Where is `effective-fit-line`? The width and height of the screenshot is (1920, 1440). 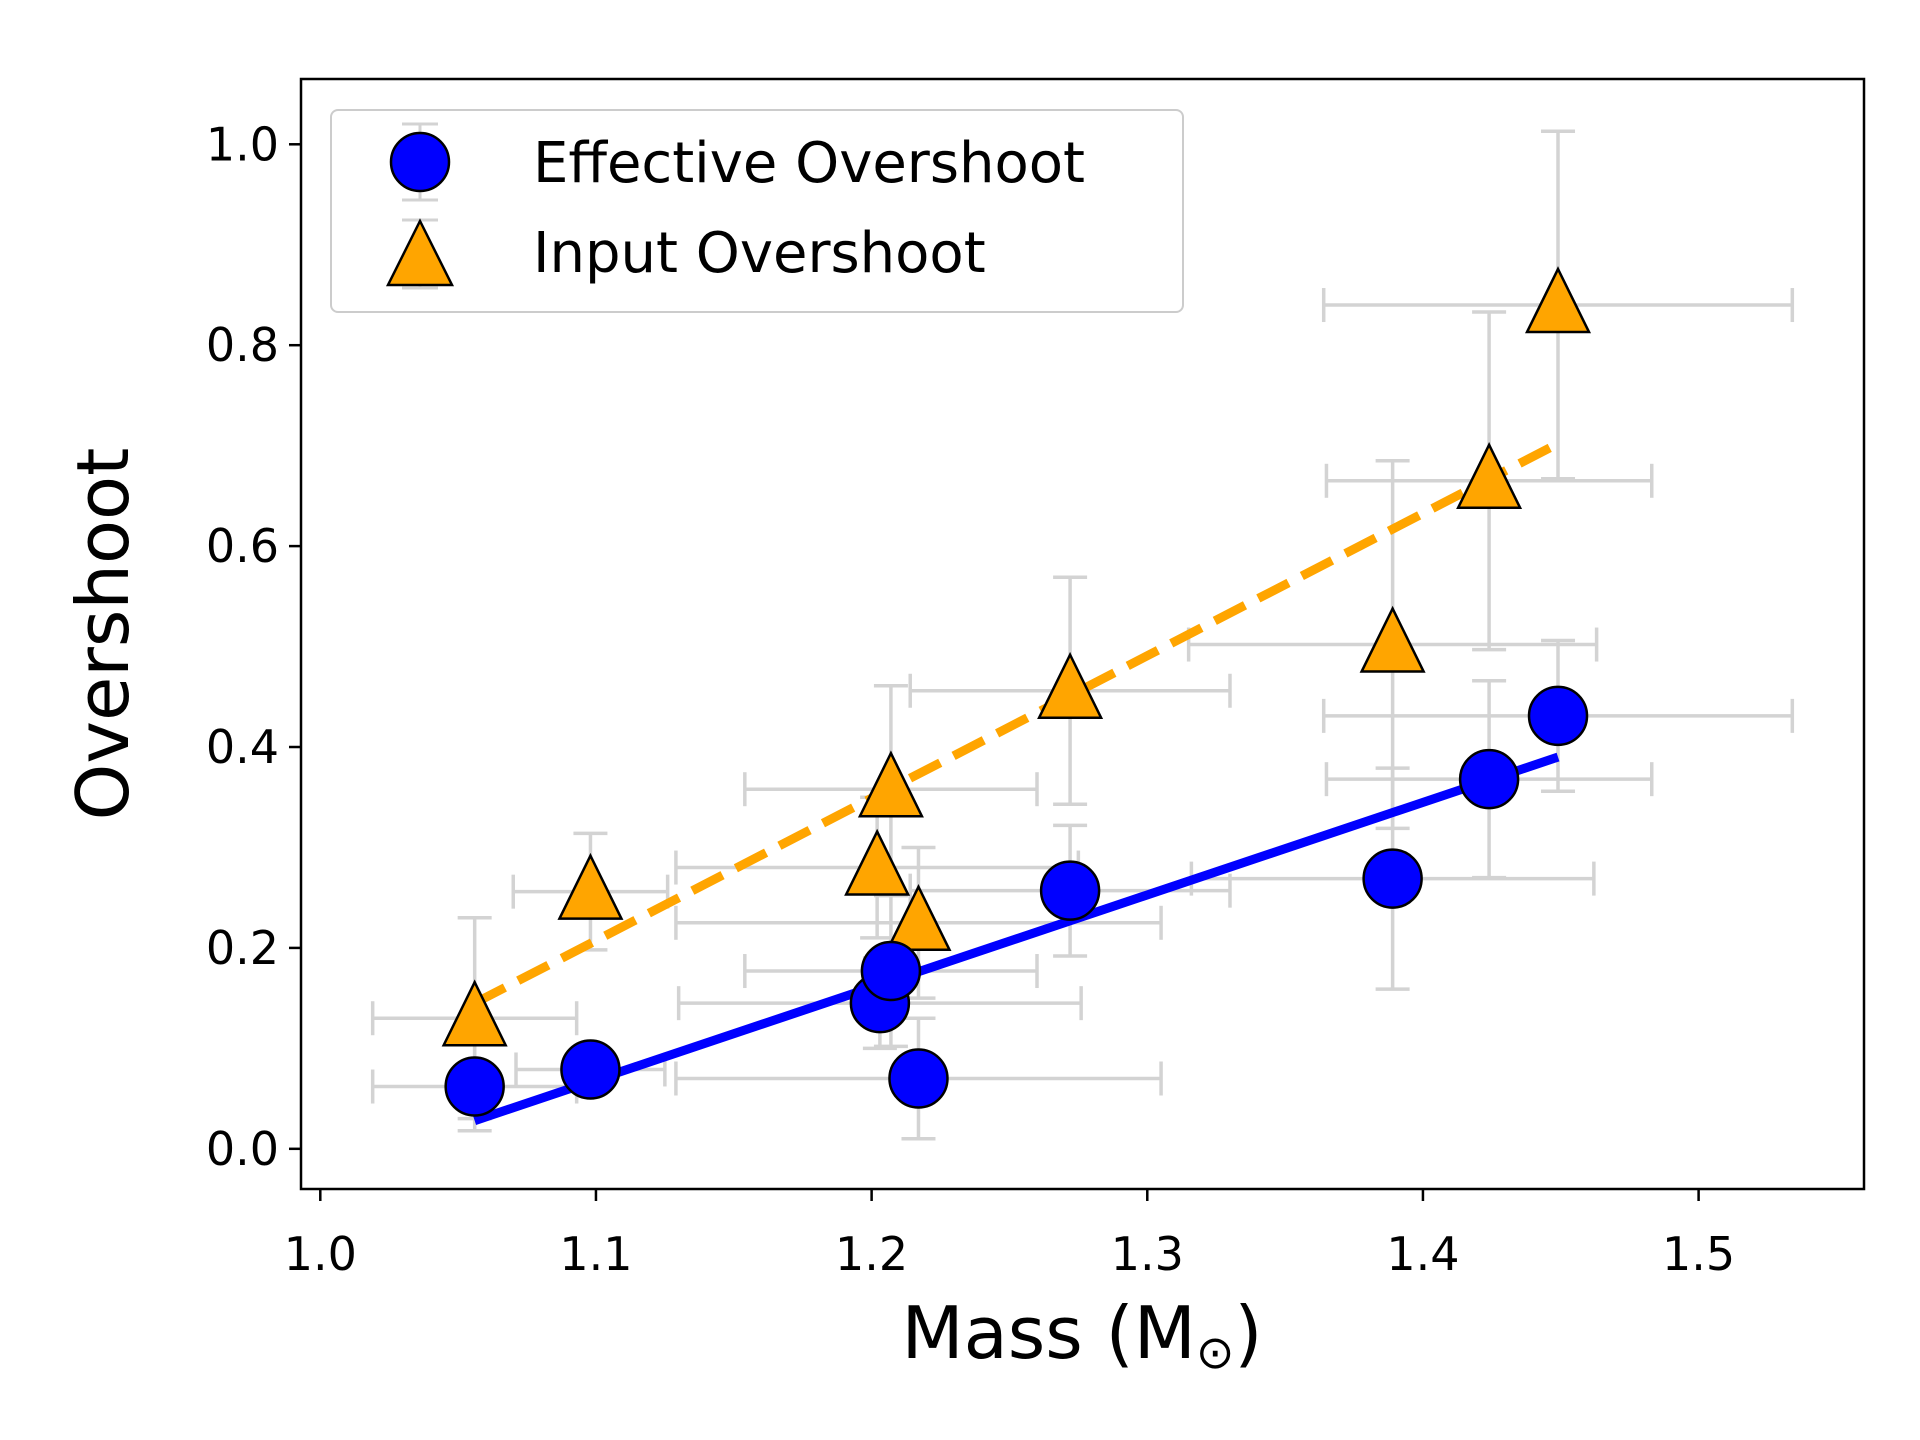 effective-fit-line is located at coordinates (1016, 938).